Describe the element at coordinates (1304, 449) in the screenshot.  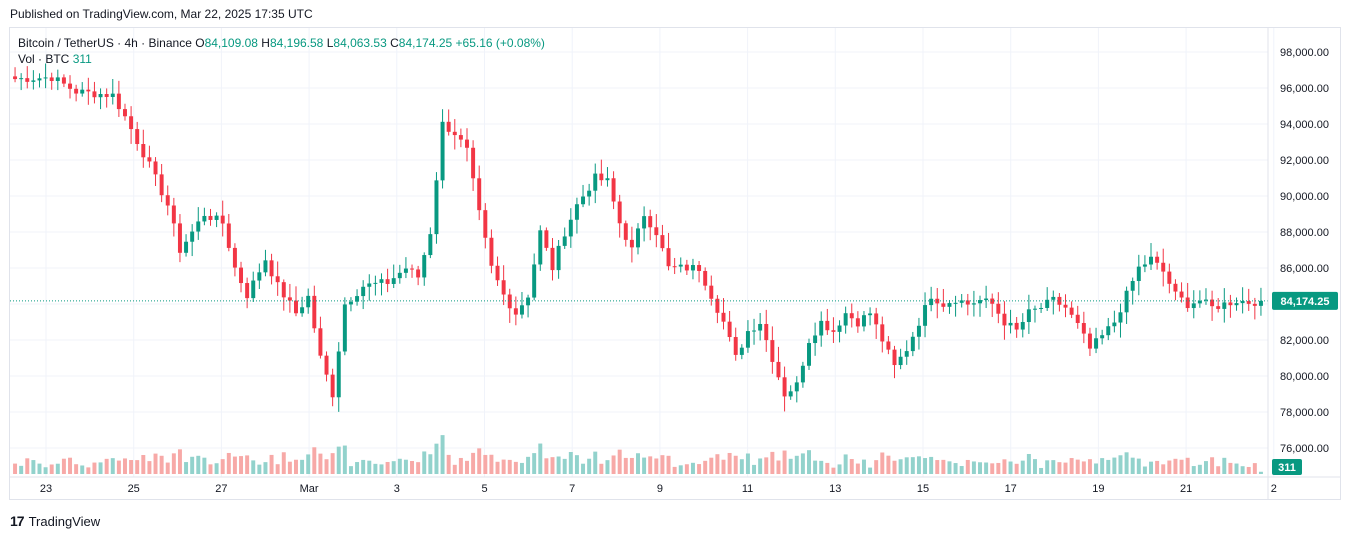
I see `y-tick-label: 76,000.00` at that location.